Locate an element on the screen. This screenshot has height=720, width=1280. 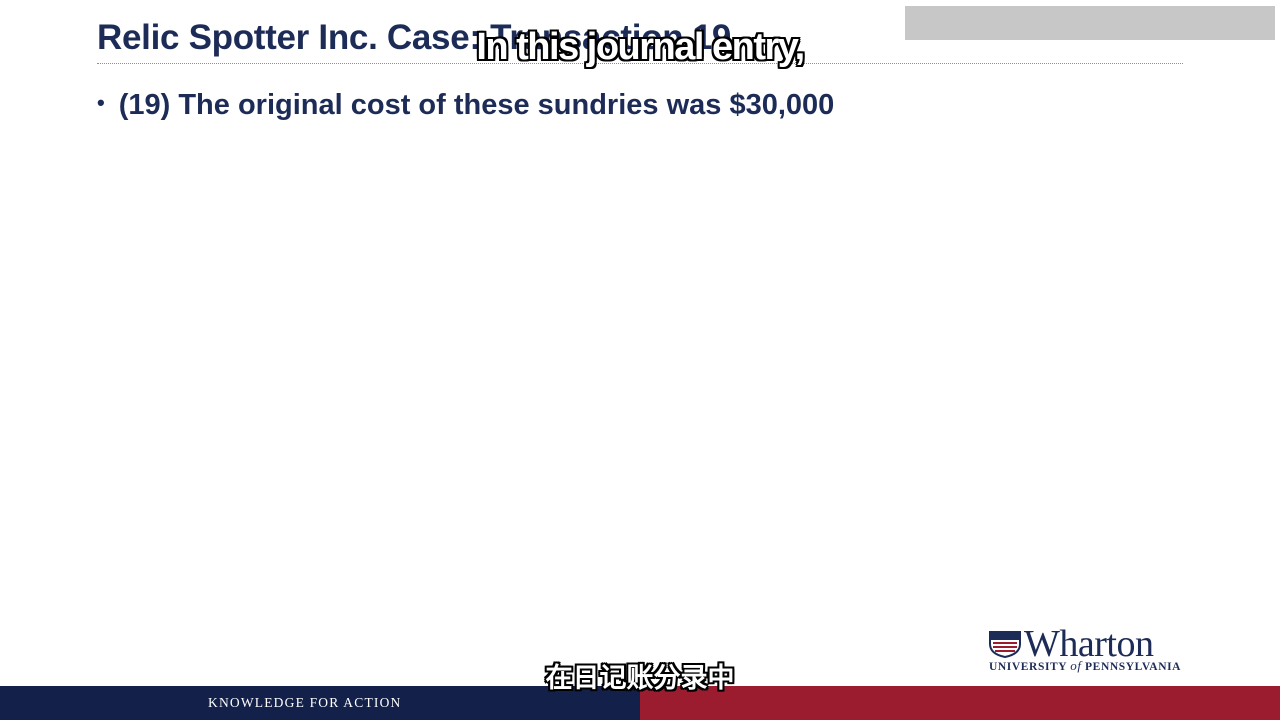
title-divider is located at coordinates (640, 63).